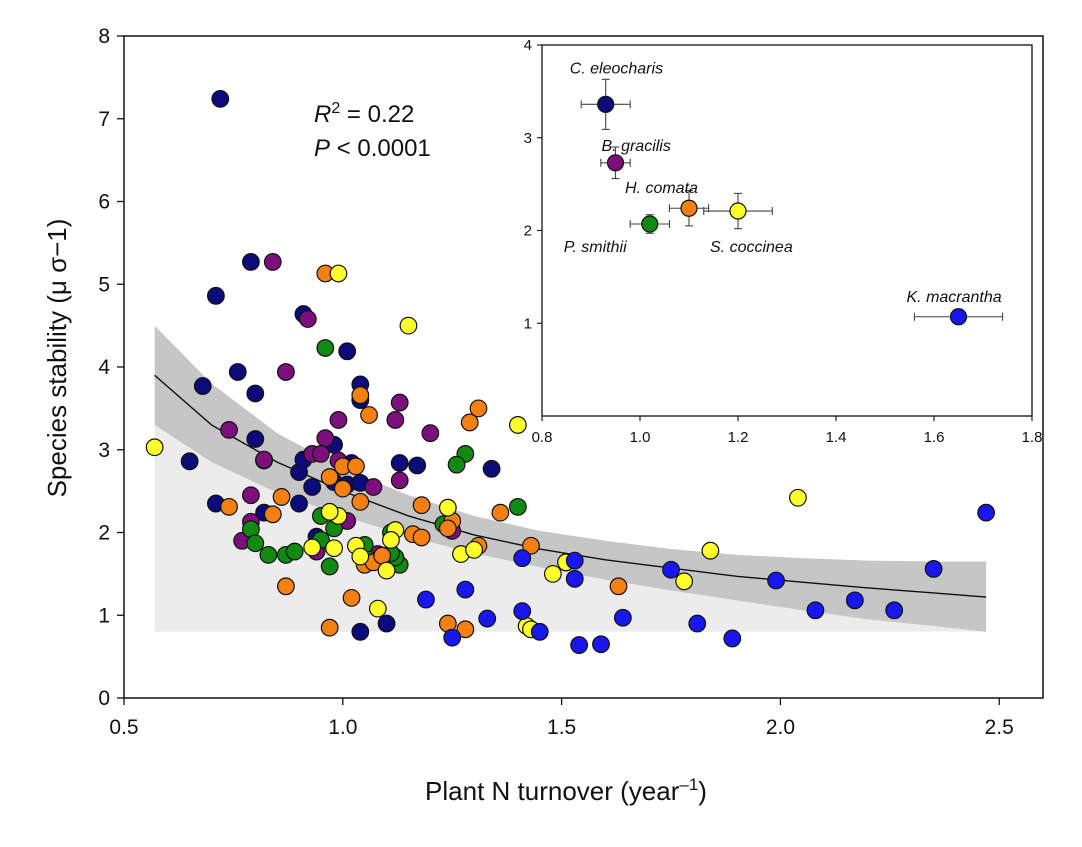 This screenshot has height=847, width=1082. I want to click on species-label: P. smithii, so click(595, 247).